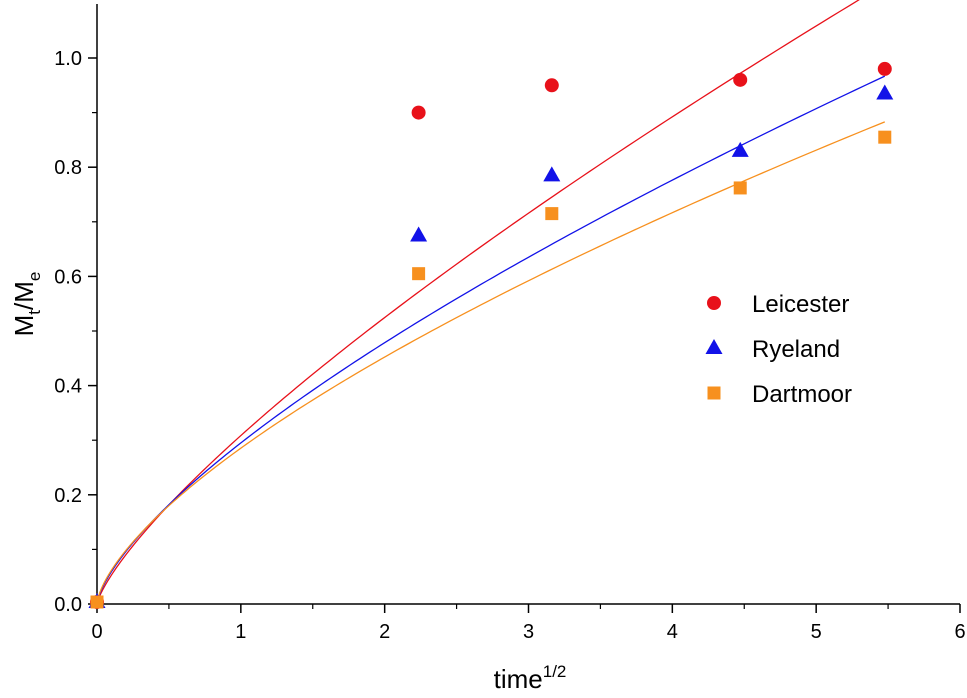  Describe the element at coordinates (796, 349) in the screenshot. I see `legend-label-ryeland: Ryeland` at that location.